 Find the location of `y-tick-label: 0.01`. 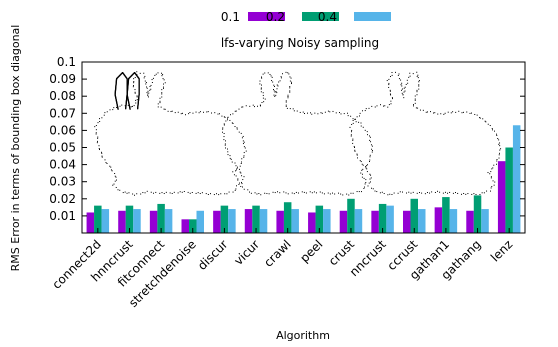

y-tick-label: 0.01 is located at coordinates (62, 216).